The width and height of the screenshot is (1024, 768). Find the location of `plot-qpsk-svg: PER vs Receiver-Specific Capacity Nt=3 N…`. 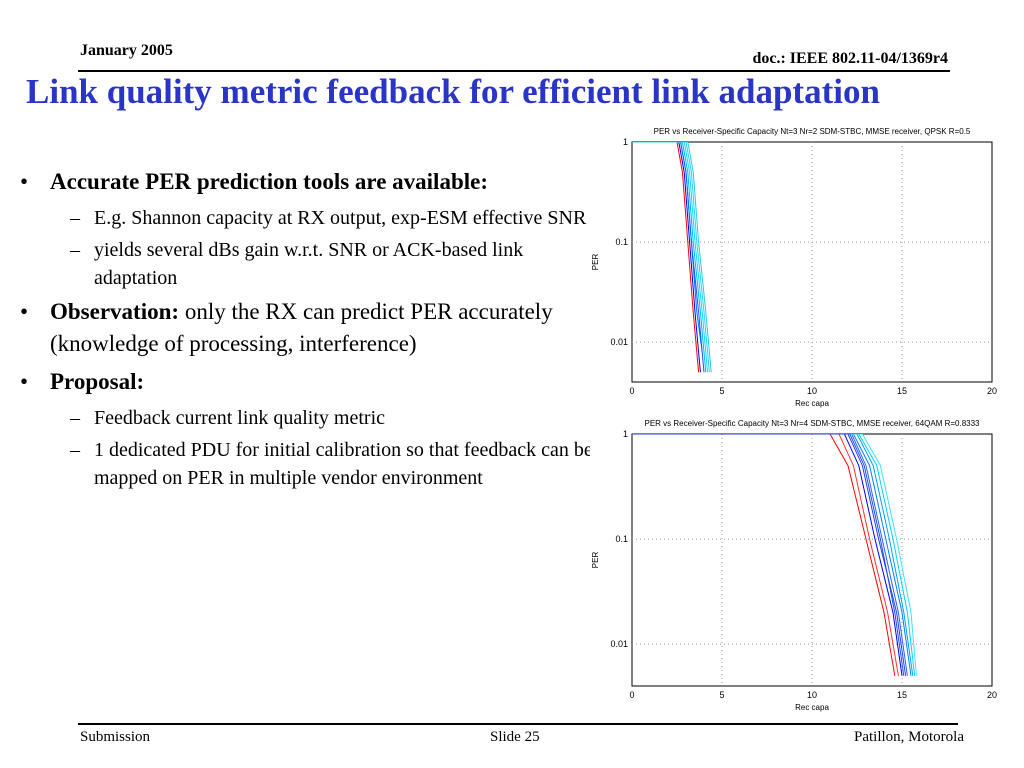

plot-qpsk-svg: PER vs Receiver-Specific Capacity Nt=3 N… is located at coordinates (794, 267).